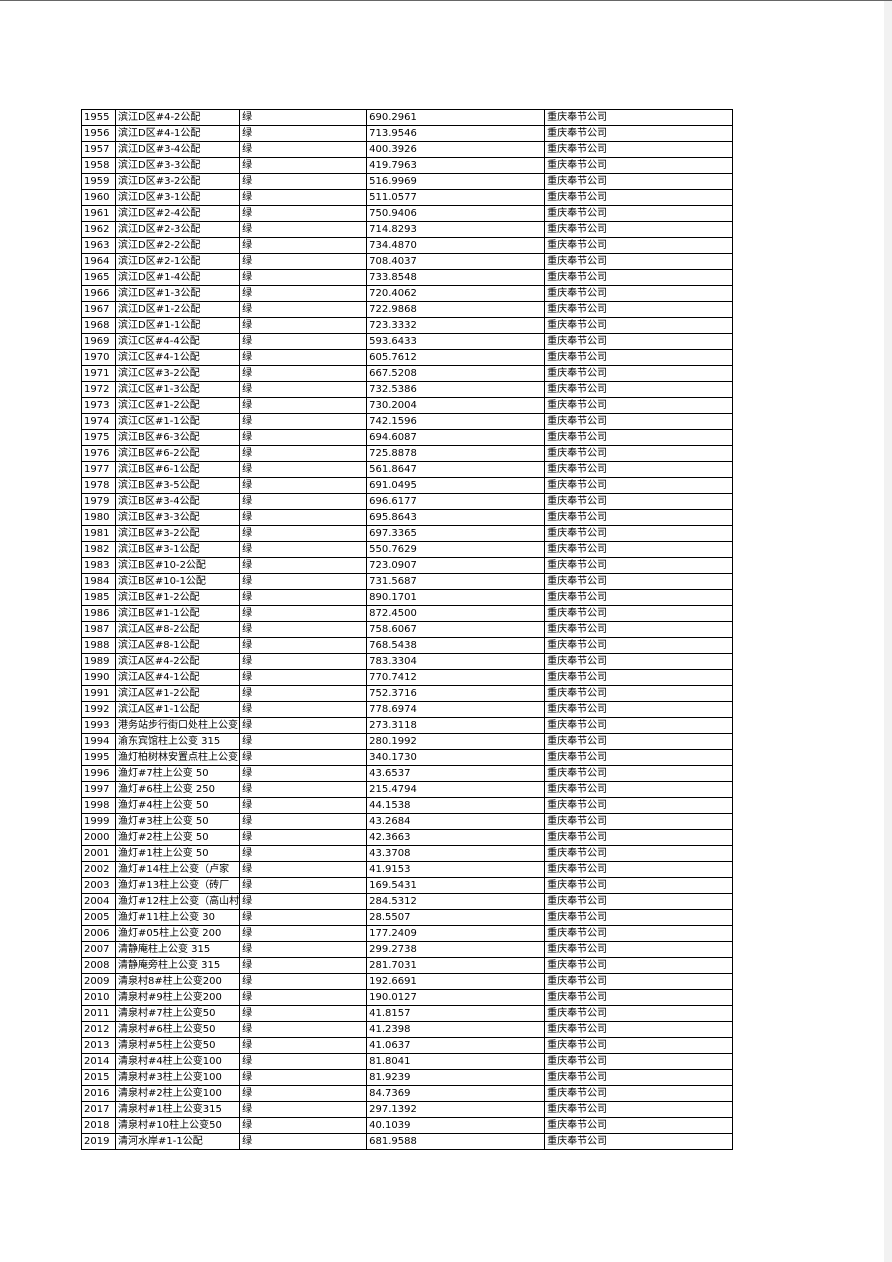 This screenshot has width=892, height=1262. Describe the element at coordinates (407, 773) in the screenshot. I see `table-row: 1996 渔灯#7柱上公变 50 绿 43.6537 重庆奉节公司` at that location.